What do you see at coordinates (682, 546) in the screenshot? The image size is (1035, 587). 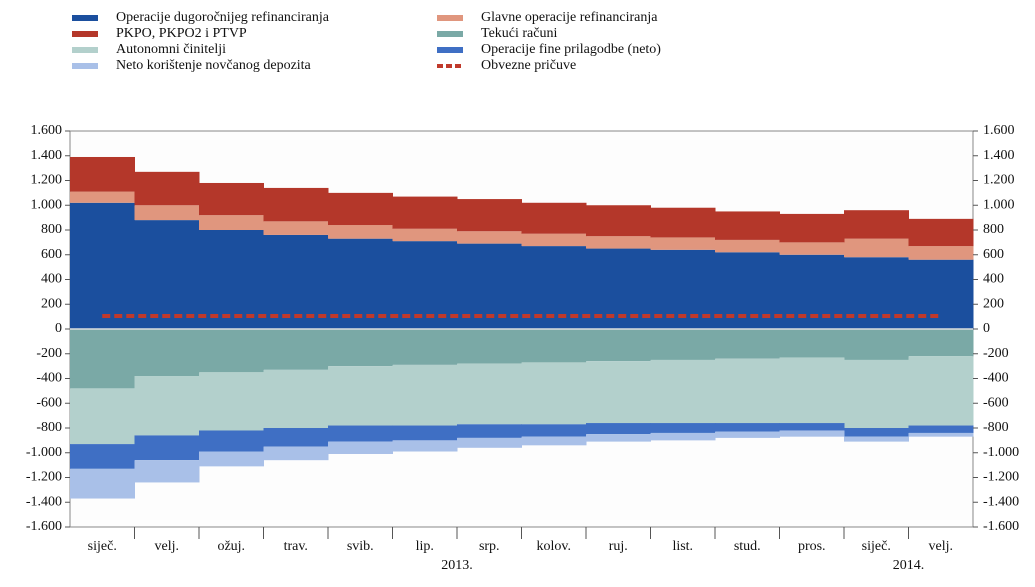 I see `x-tick-label: list.` at bounding box center [682, 546].